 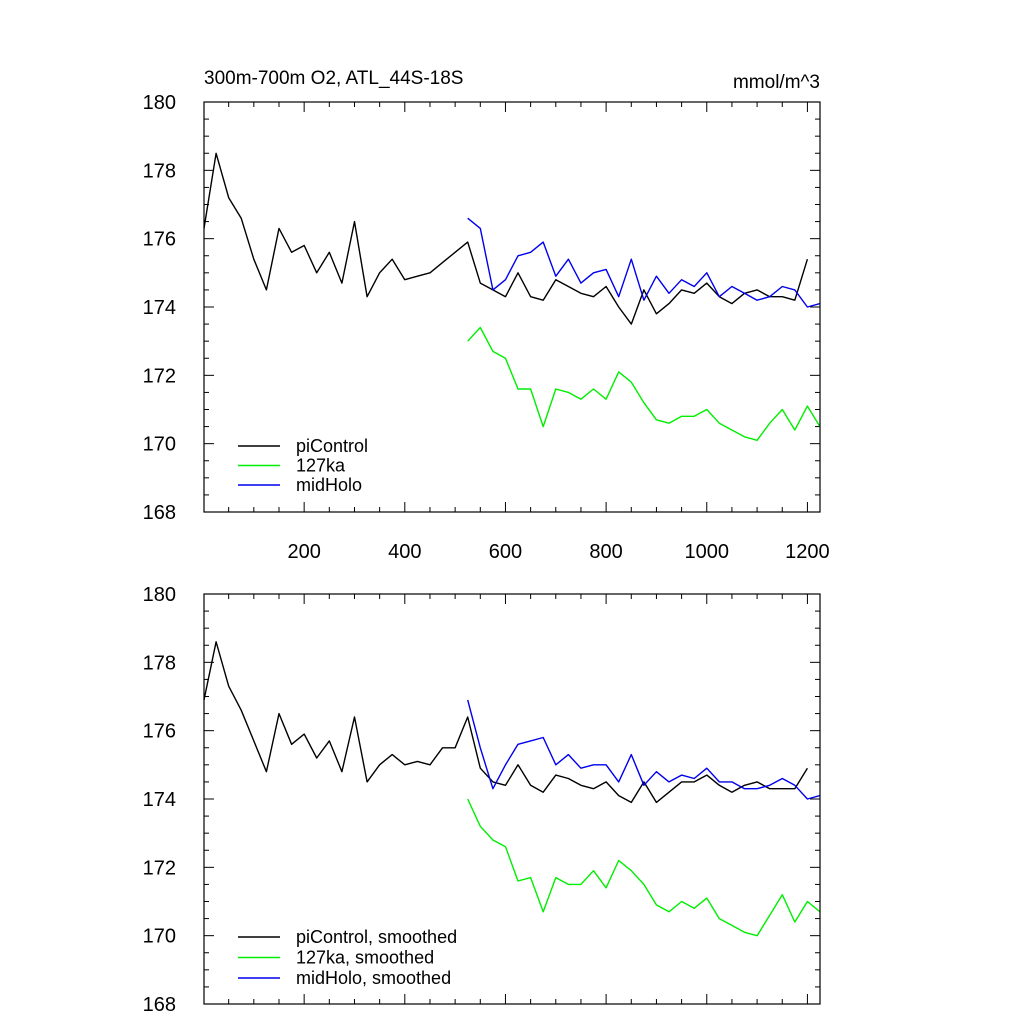 What do you see at coordinates (605, 552) in the screenshot?
I see `x-tick-label: 800` at bounding box center [605, 552].